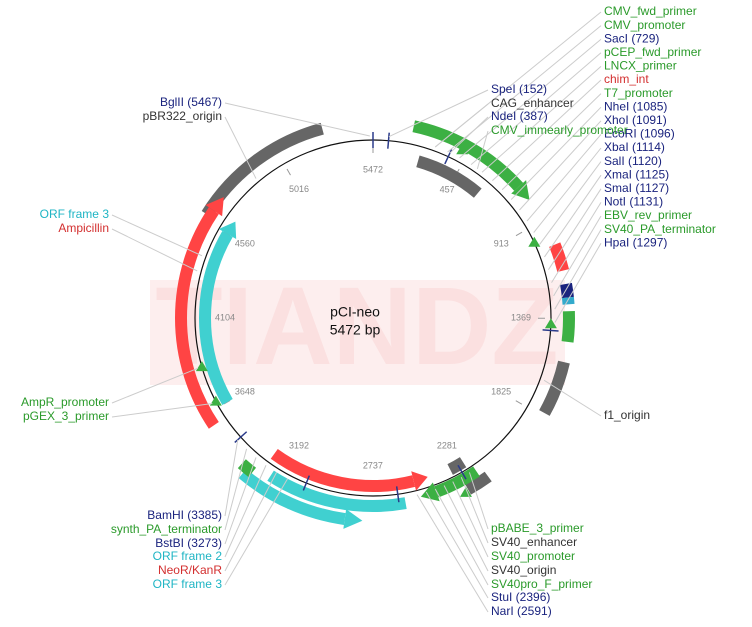 This screenshot has width=752, height=627. Describe the element at coordinates (533, 556) in the screenshot. I see `feature-label: SV40_promoter` at that location.